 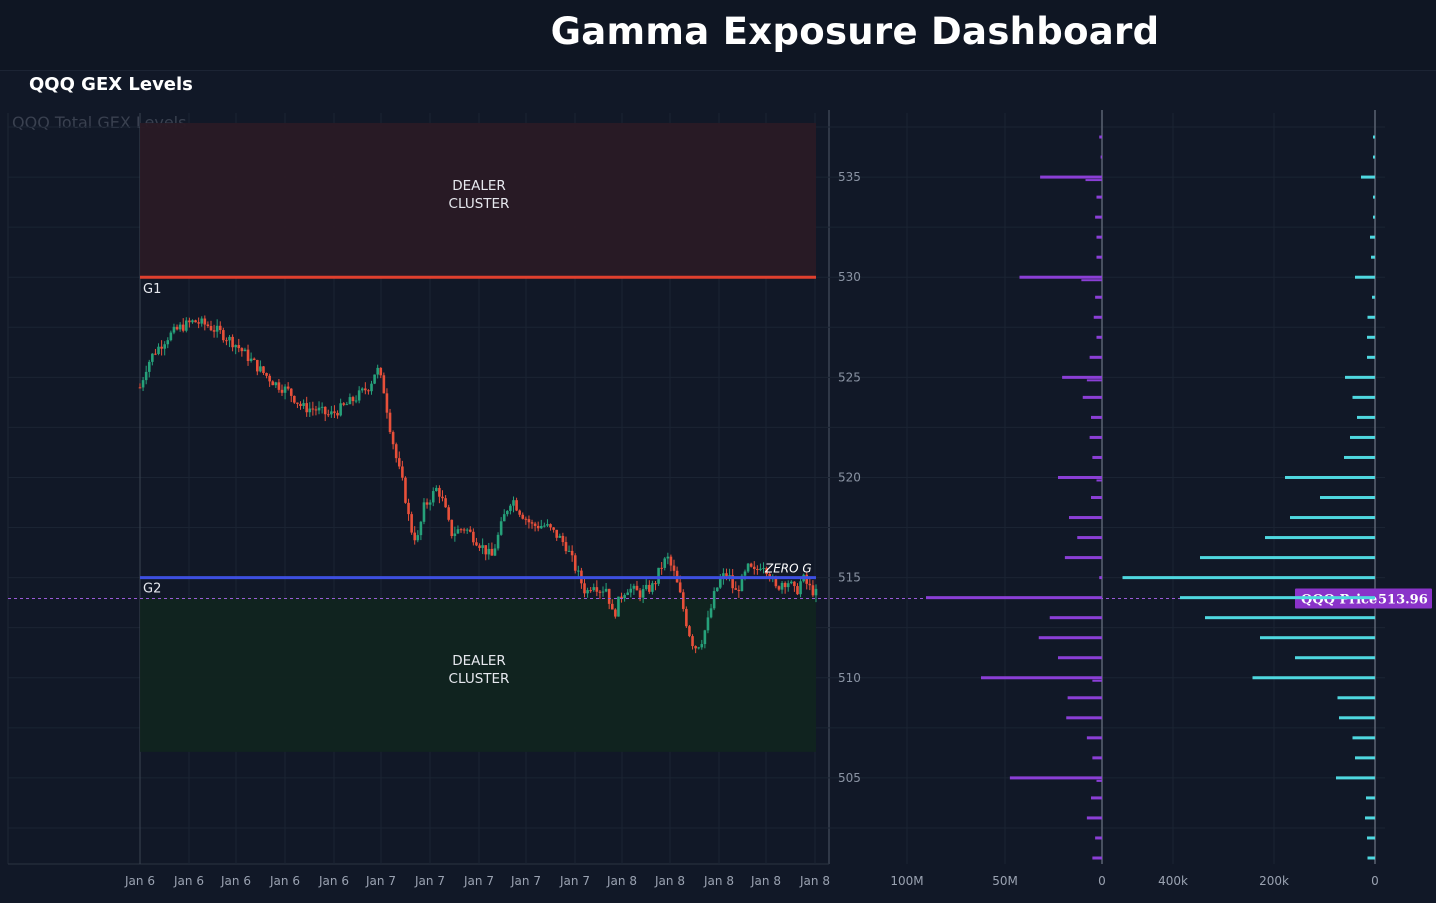 What do you see at coordinates (479, 661) in the screenshot?
I see `dealer-cluster-label: DEALER` at bounding box center [479, 661].